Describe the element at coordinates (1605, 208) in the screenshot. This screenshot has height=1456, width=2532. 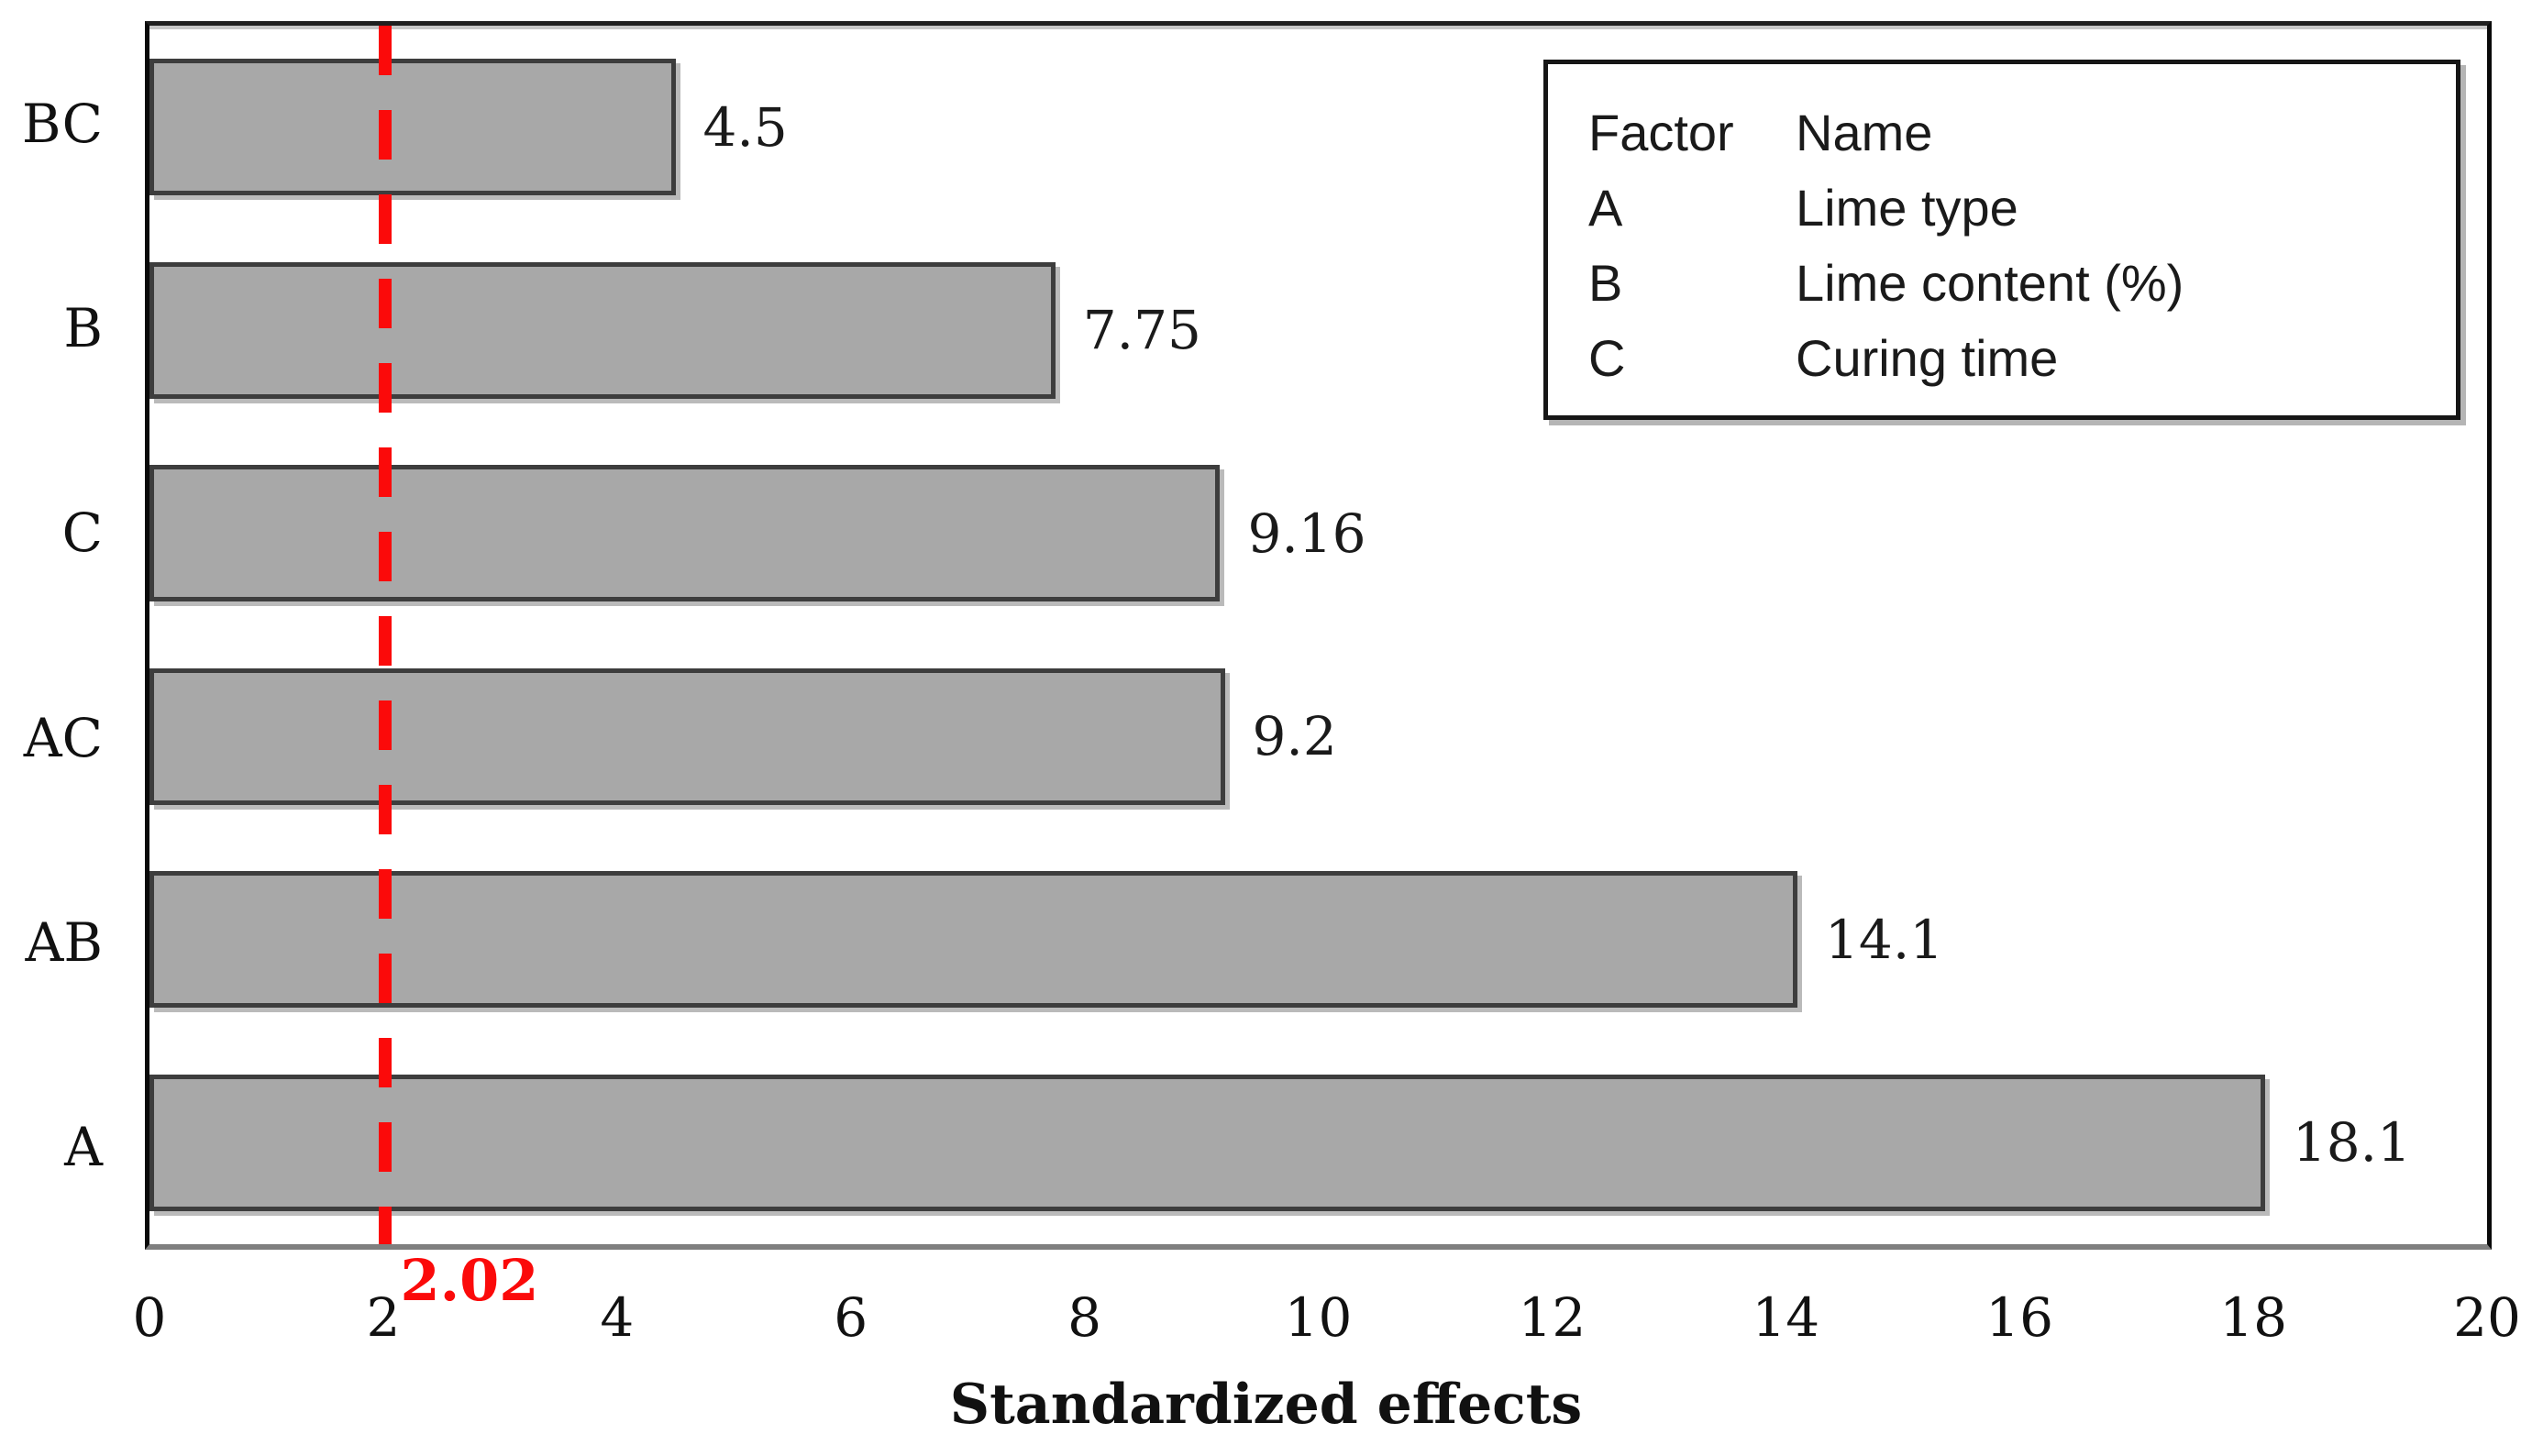
I see `legend-factor-a: A` at that location.